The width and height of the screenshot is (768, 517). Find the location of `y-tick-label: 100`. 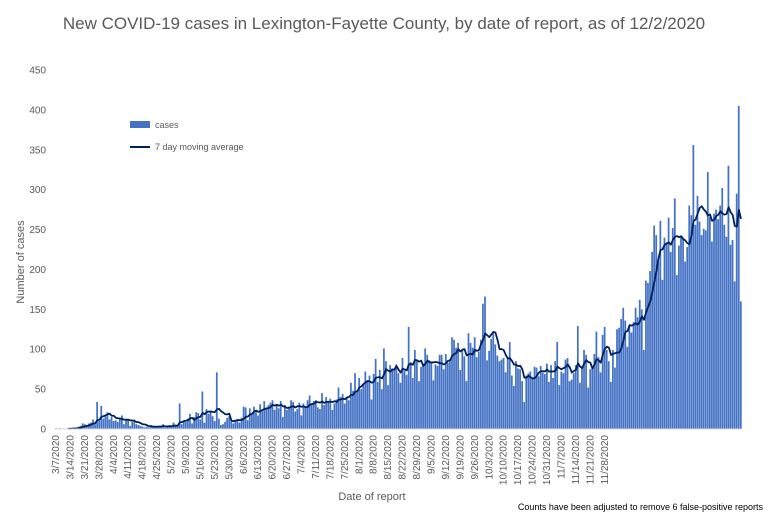

y-tick-label: 100 is located at coordinates (37, 350).